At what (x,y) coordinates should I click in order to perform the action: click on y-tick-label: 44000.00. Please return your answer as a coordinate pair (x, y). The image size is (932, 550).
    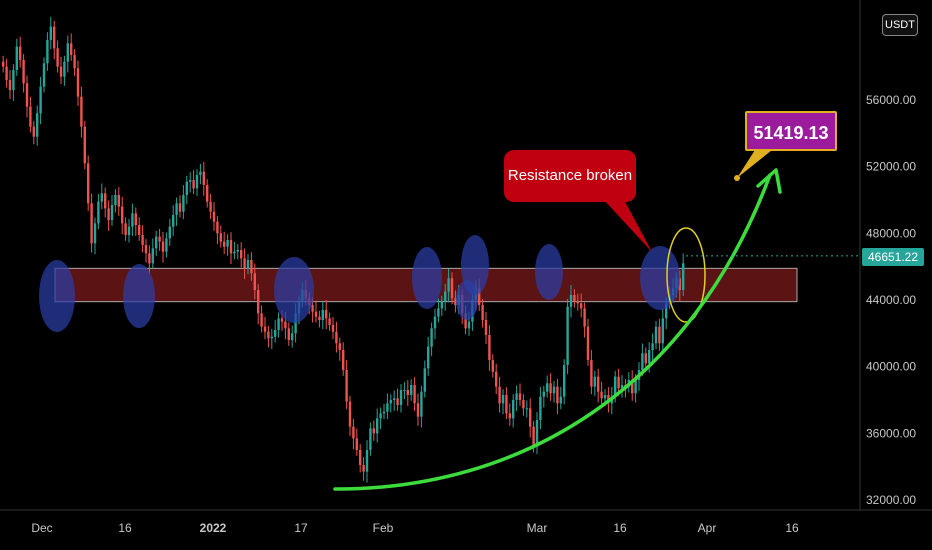
    Looking at the image, I should click on (891, 300).